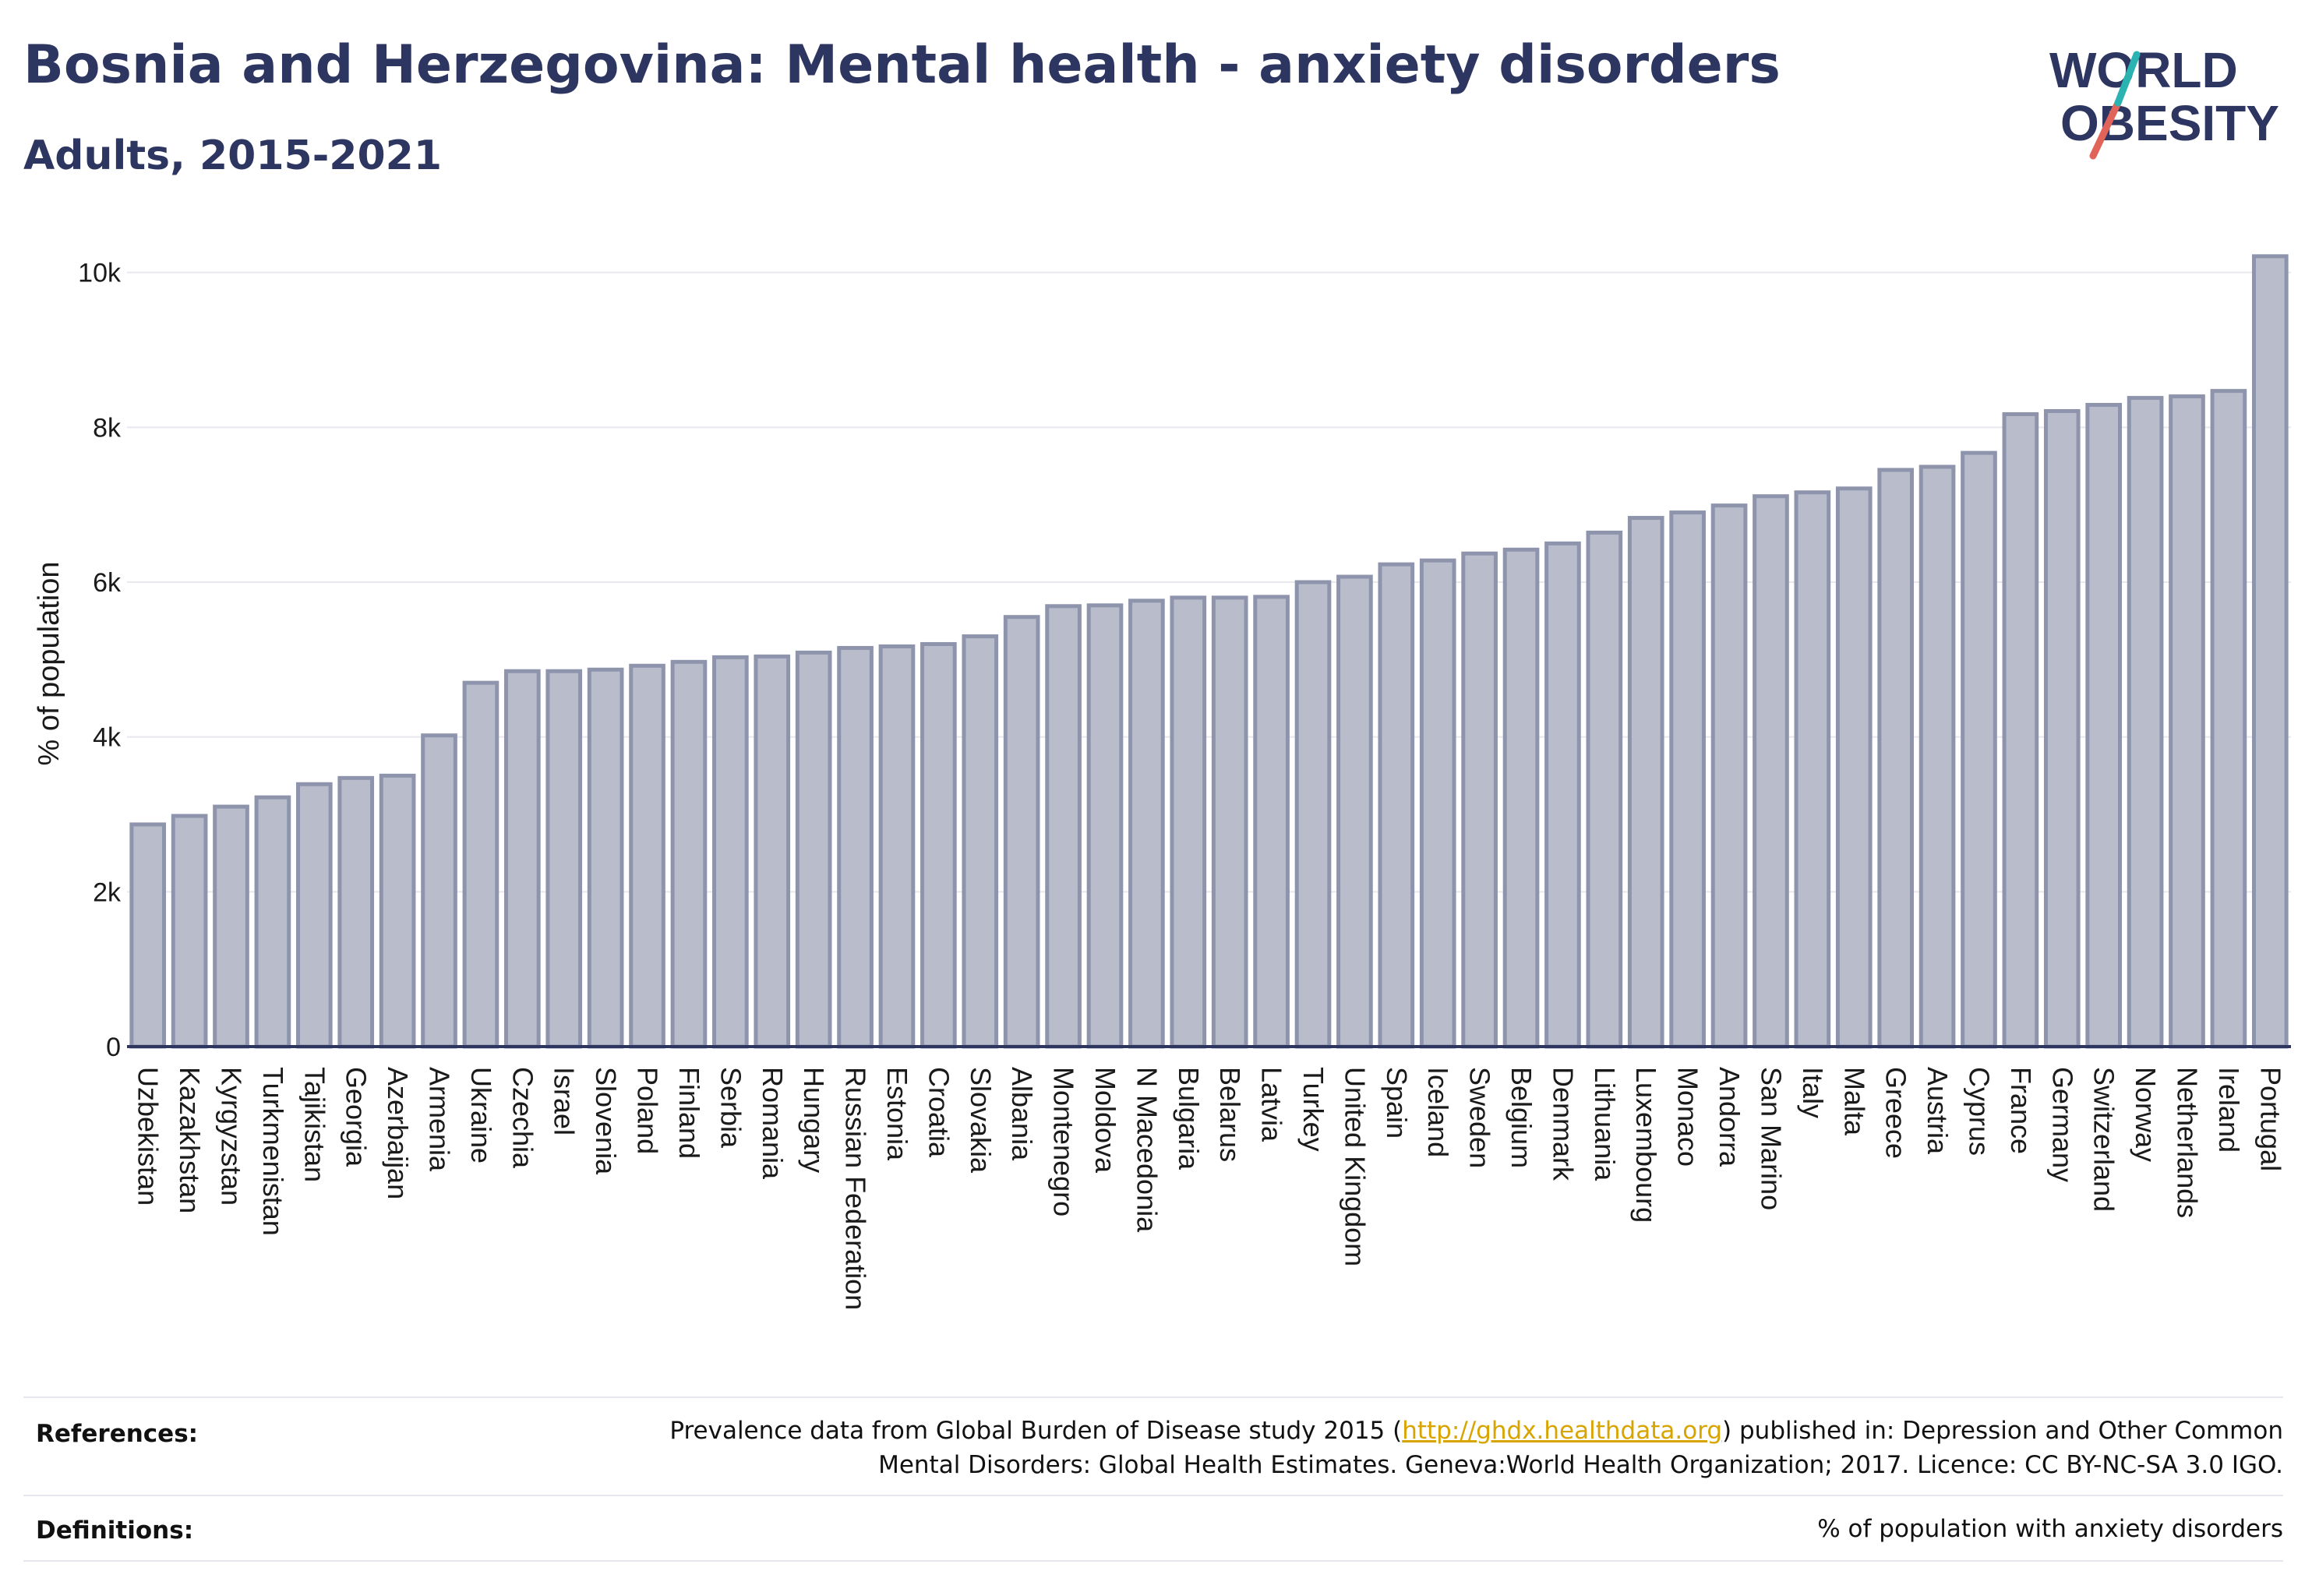 This screenshot has height=1596, width=2305. Describe the element at coordinates (1438, 1112) in the screenshot. I see `x-tick-label: Iceland` at that location.